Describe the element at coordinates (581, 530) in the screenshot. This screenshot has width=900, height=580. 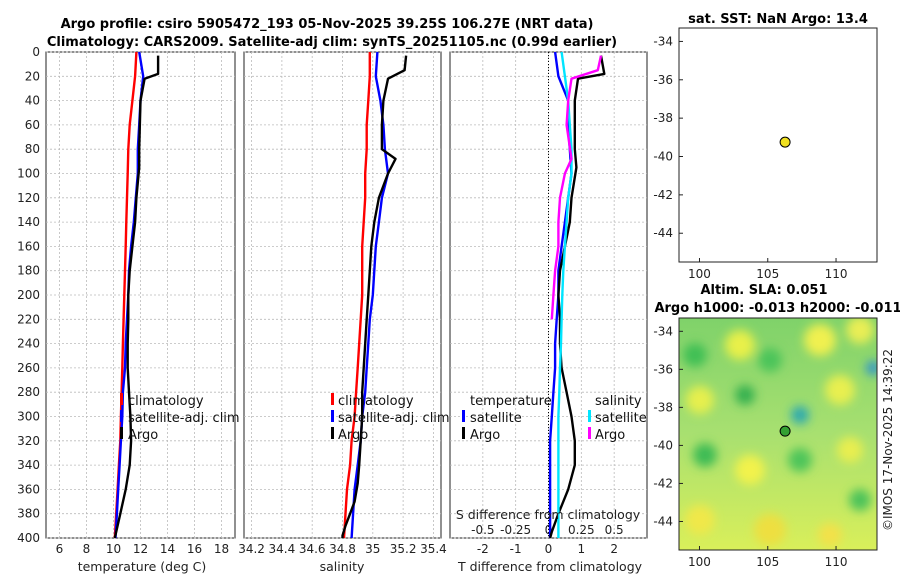
I see `s-tick-label: 0.25` at that location.